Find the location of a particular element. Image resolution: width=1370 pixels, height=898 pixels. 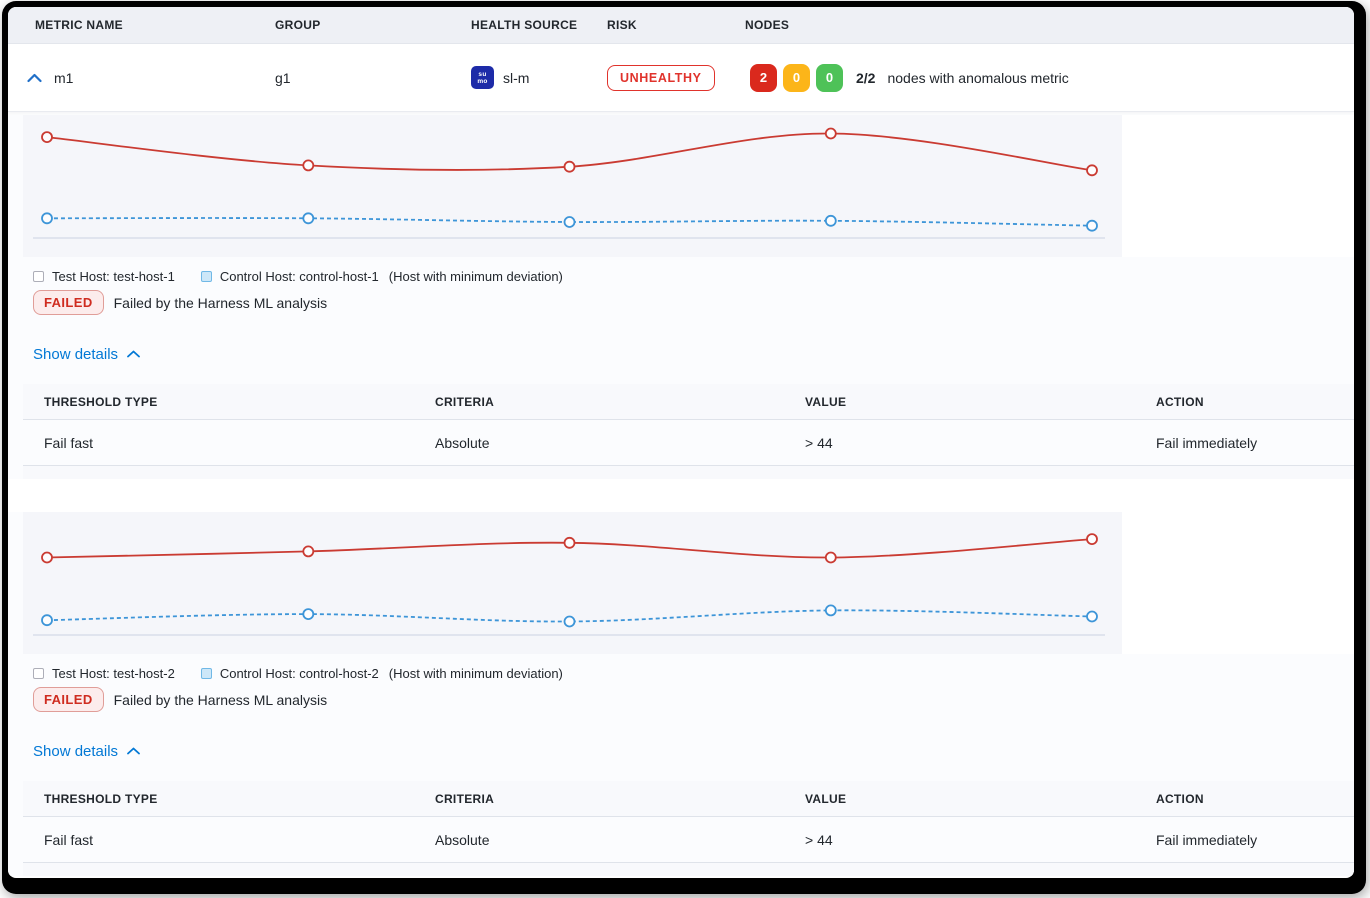

group-value: g1 is located at coordinates (283, 77).